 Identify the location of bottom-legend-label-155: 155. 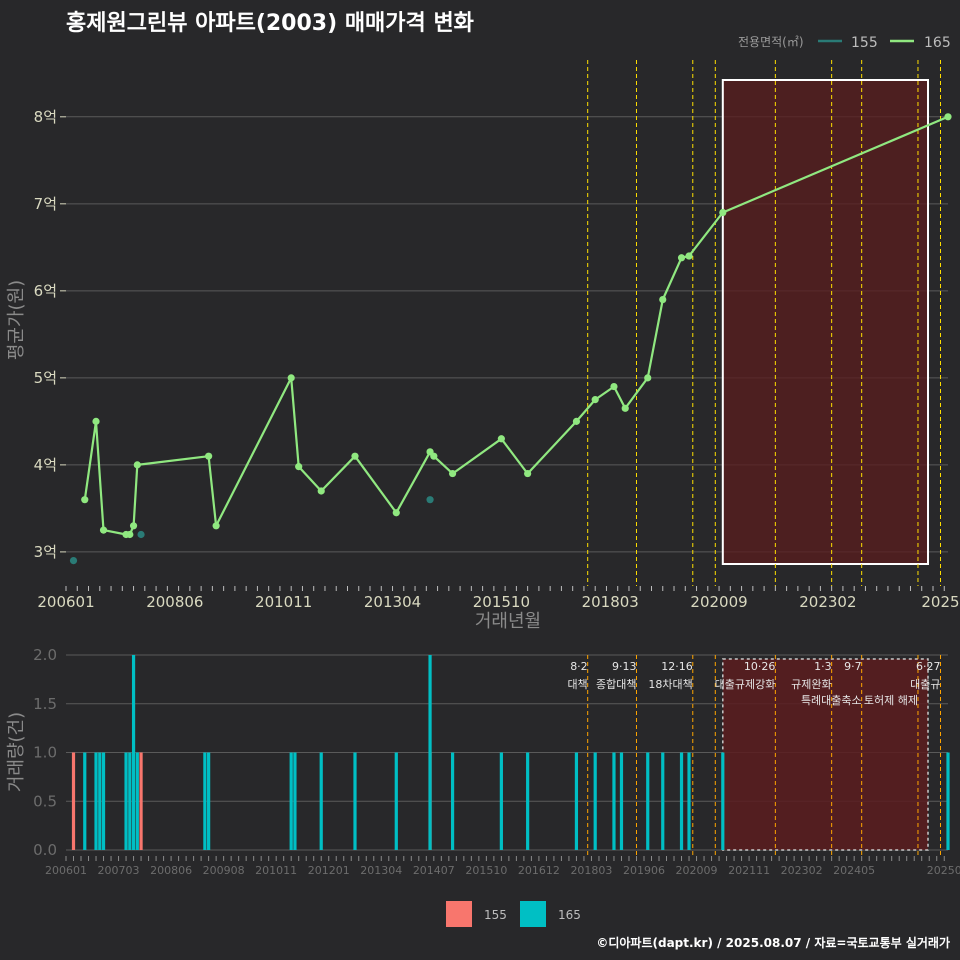
(495, 915).